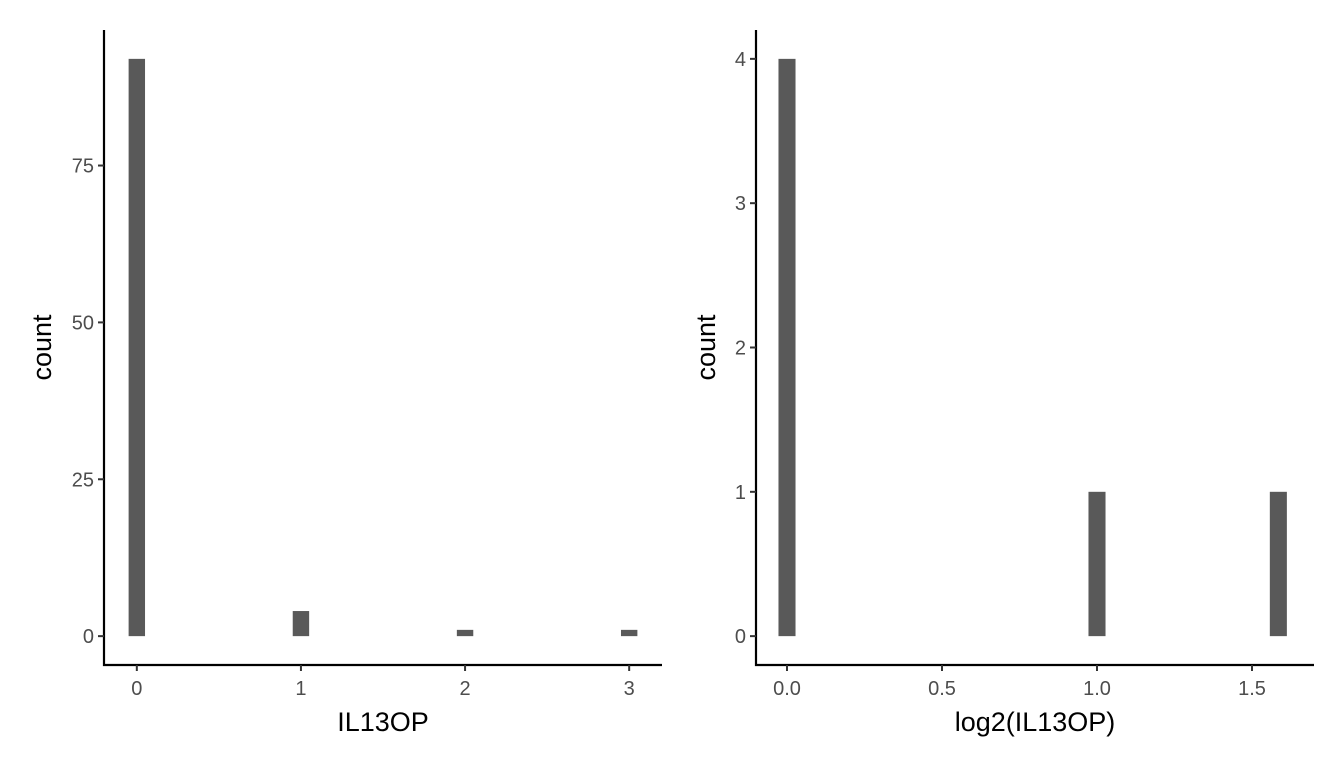 This screenshot has width=1344, height=768. What do you see at coordinates (83, 167) in the screenshot?
I see `y-tick-label: 75` at bounding box center [83, 167].